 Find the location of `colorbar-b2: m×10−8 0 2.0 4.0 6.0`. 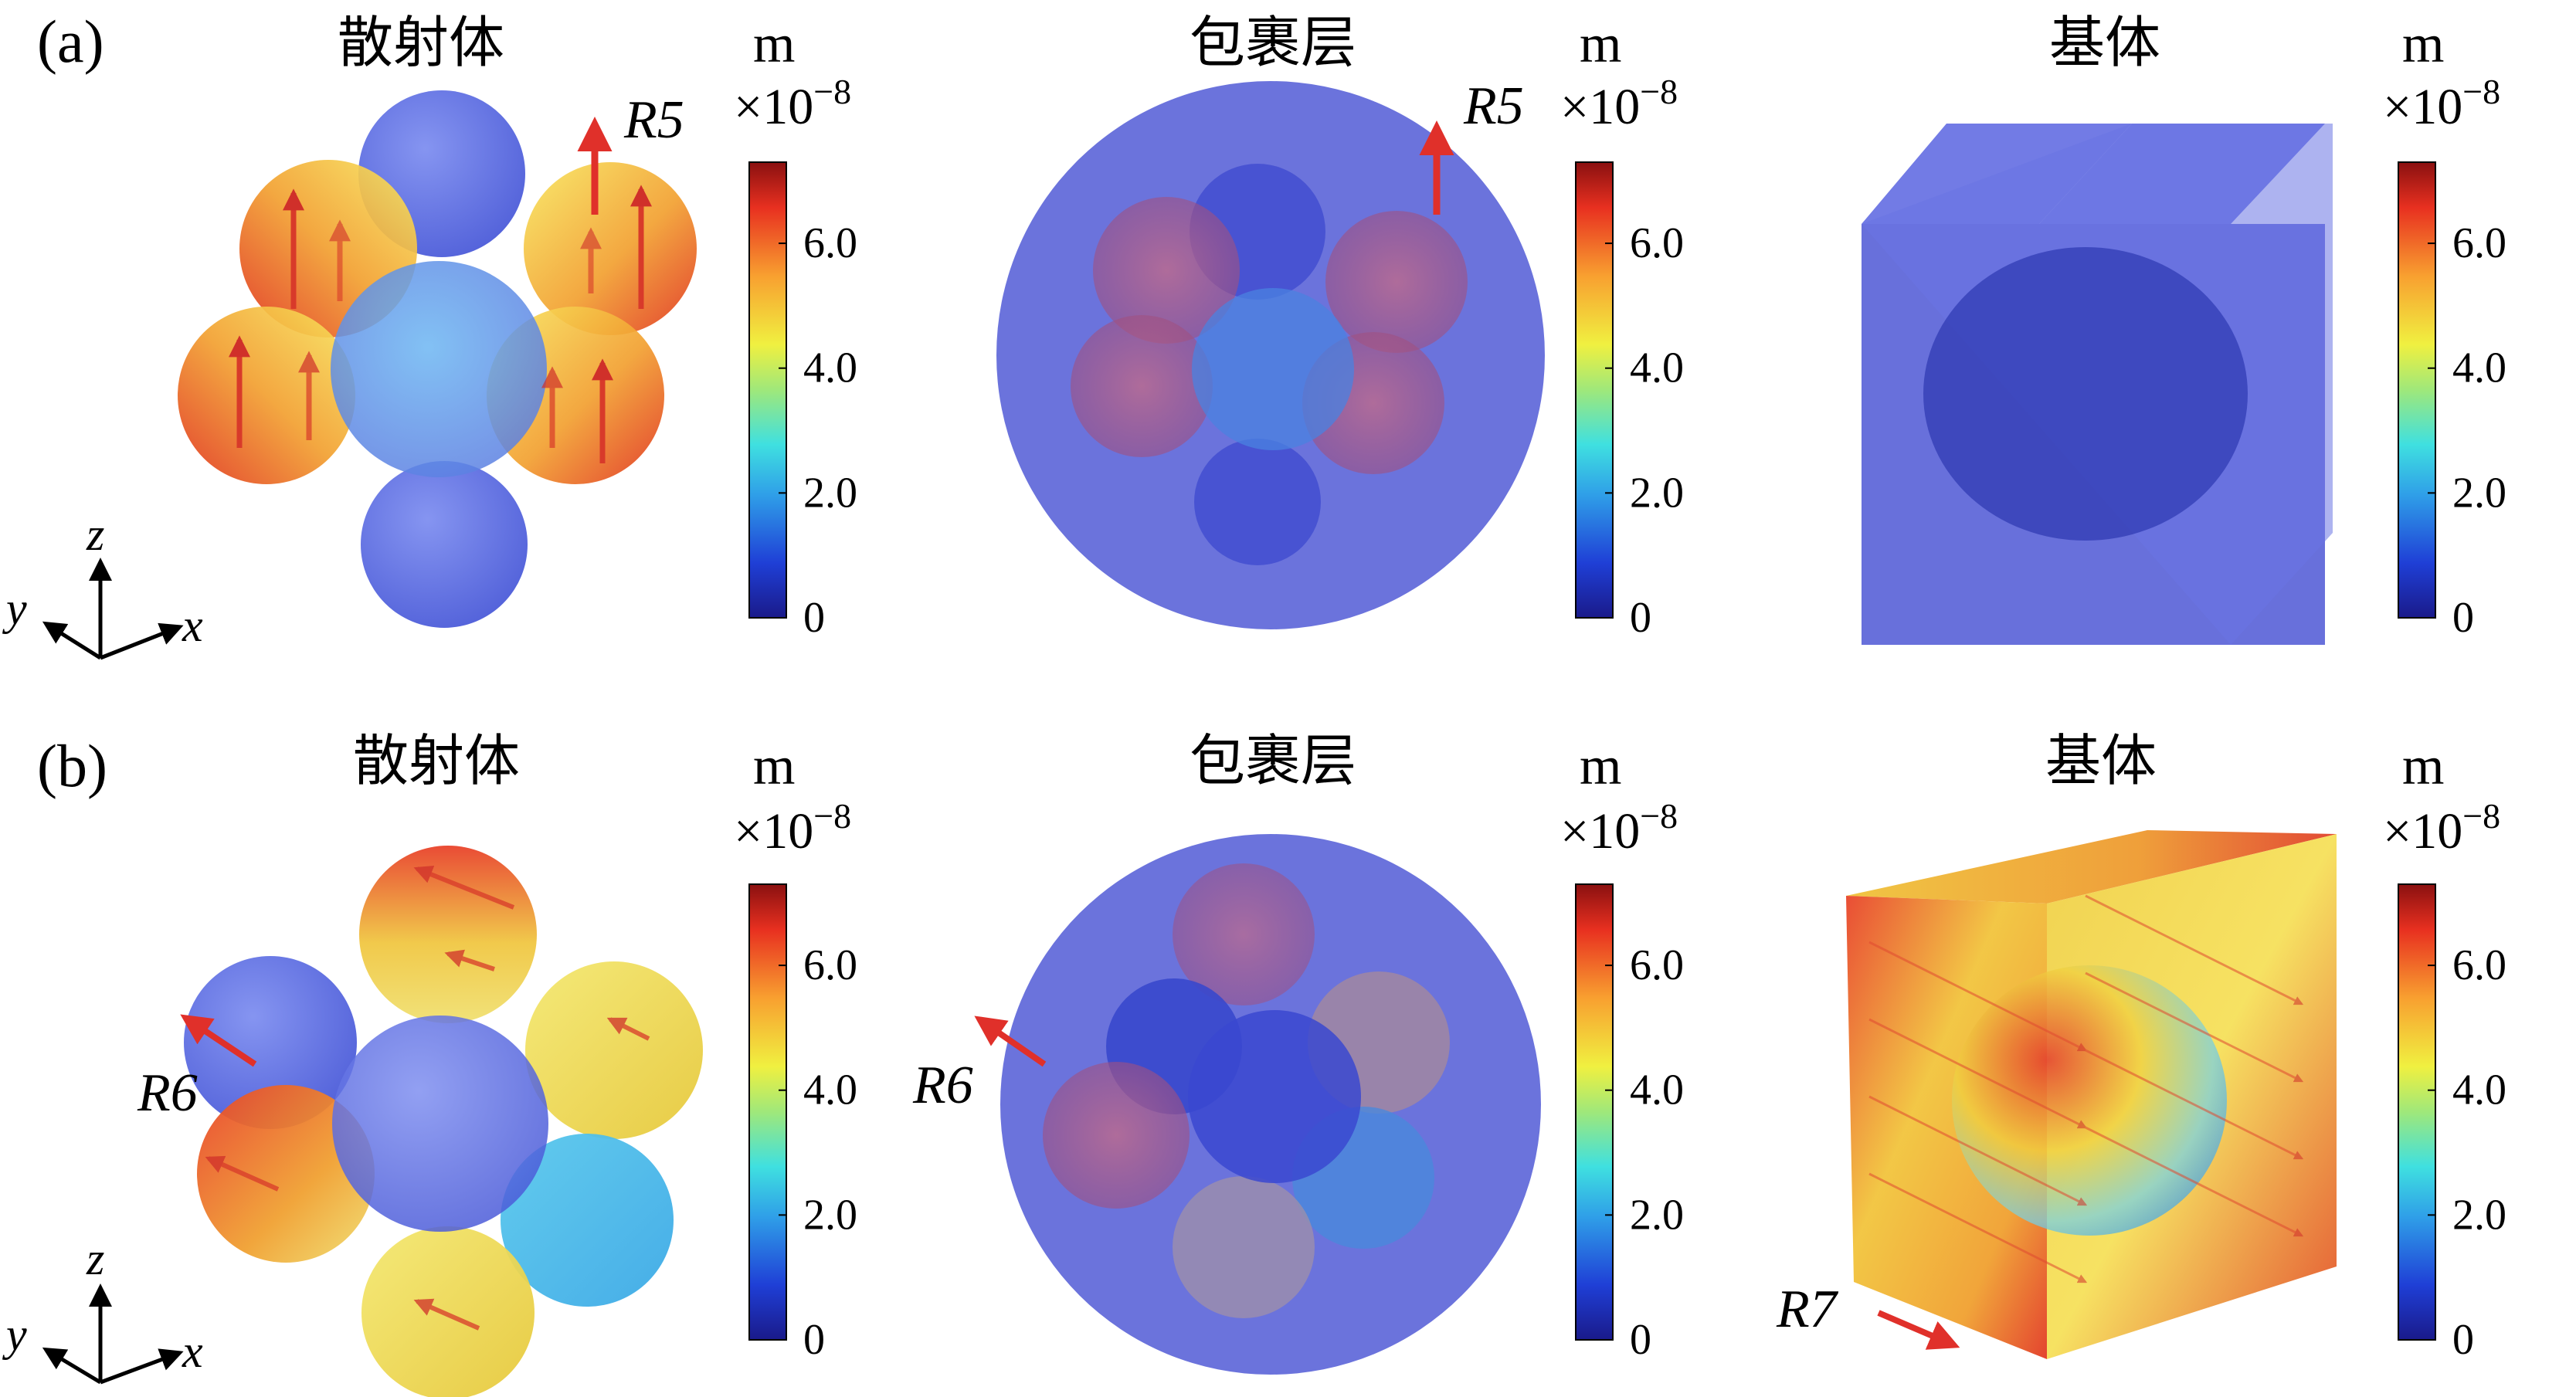

colorbar-b2: m×10−8 0 2.0 4.0 6.0 is located at coordinates (1622, 1050).